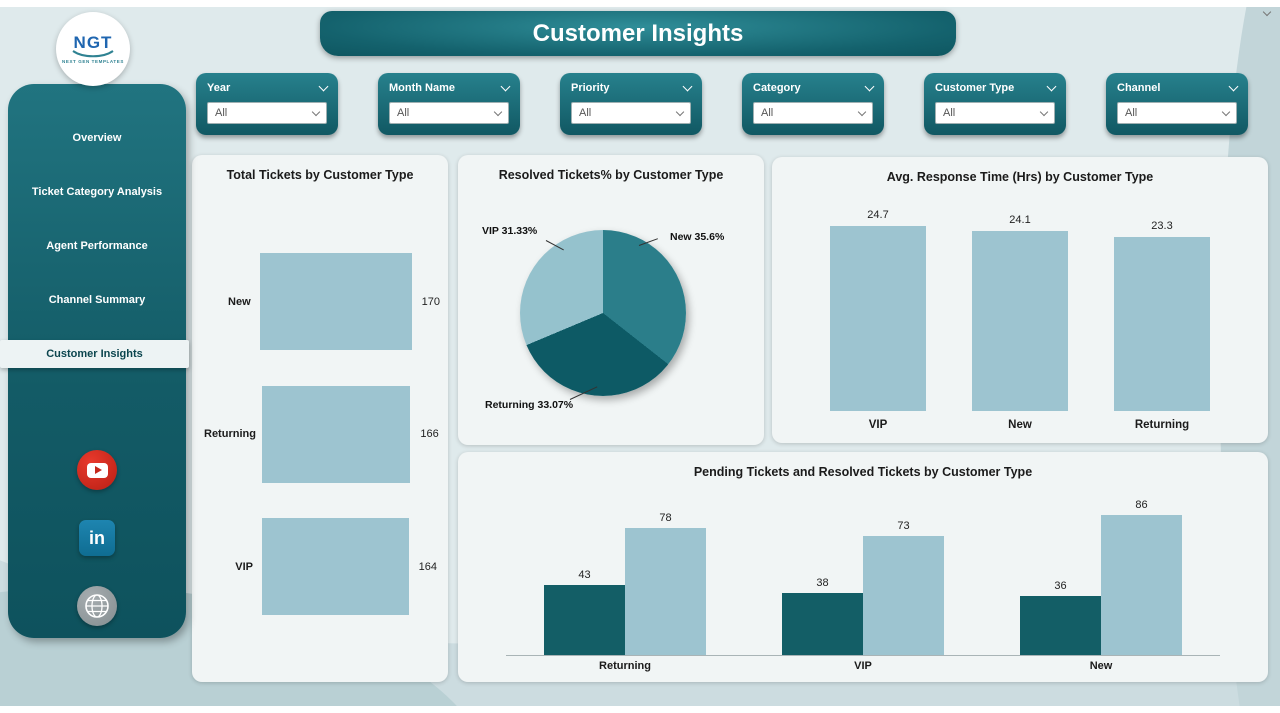 Image resolution: width=1280 pixels, height=713 pixels. I want to click on youtube-icon, so click(97, 470).